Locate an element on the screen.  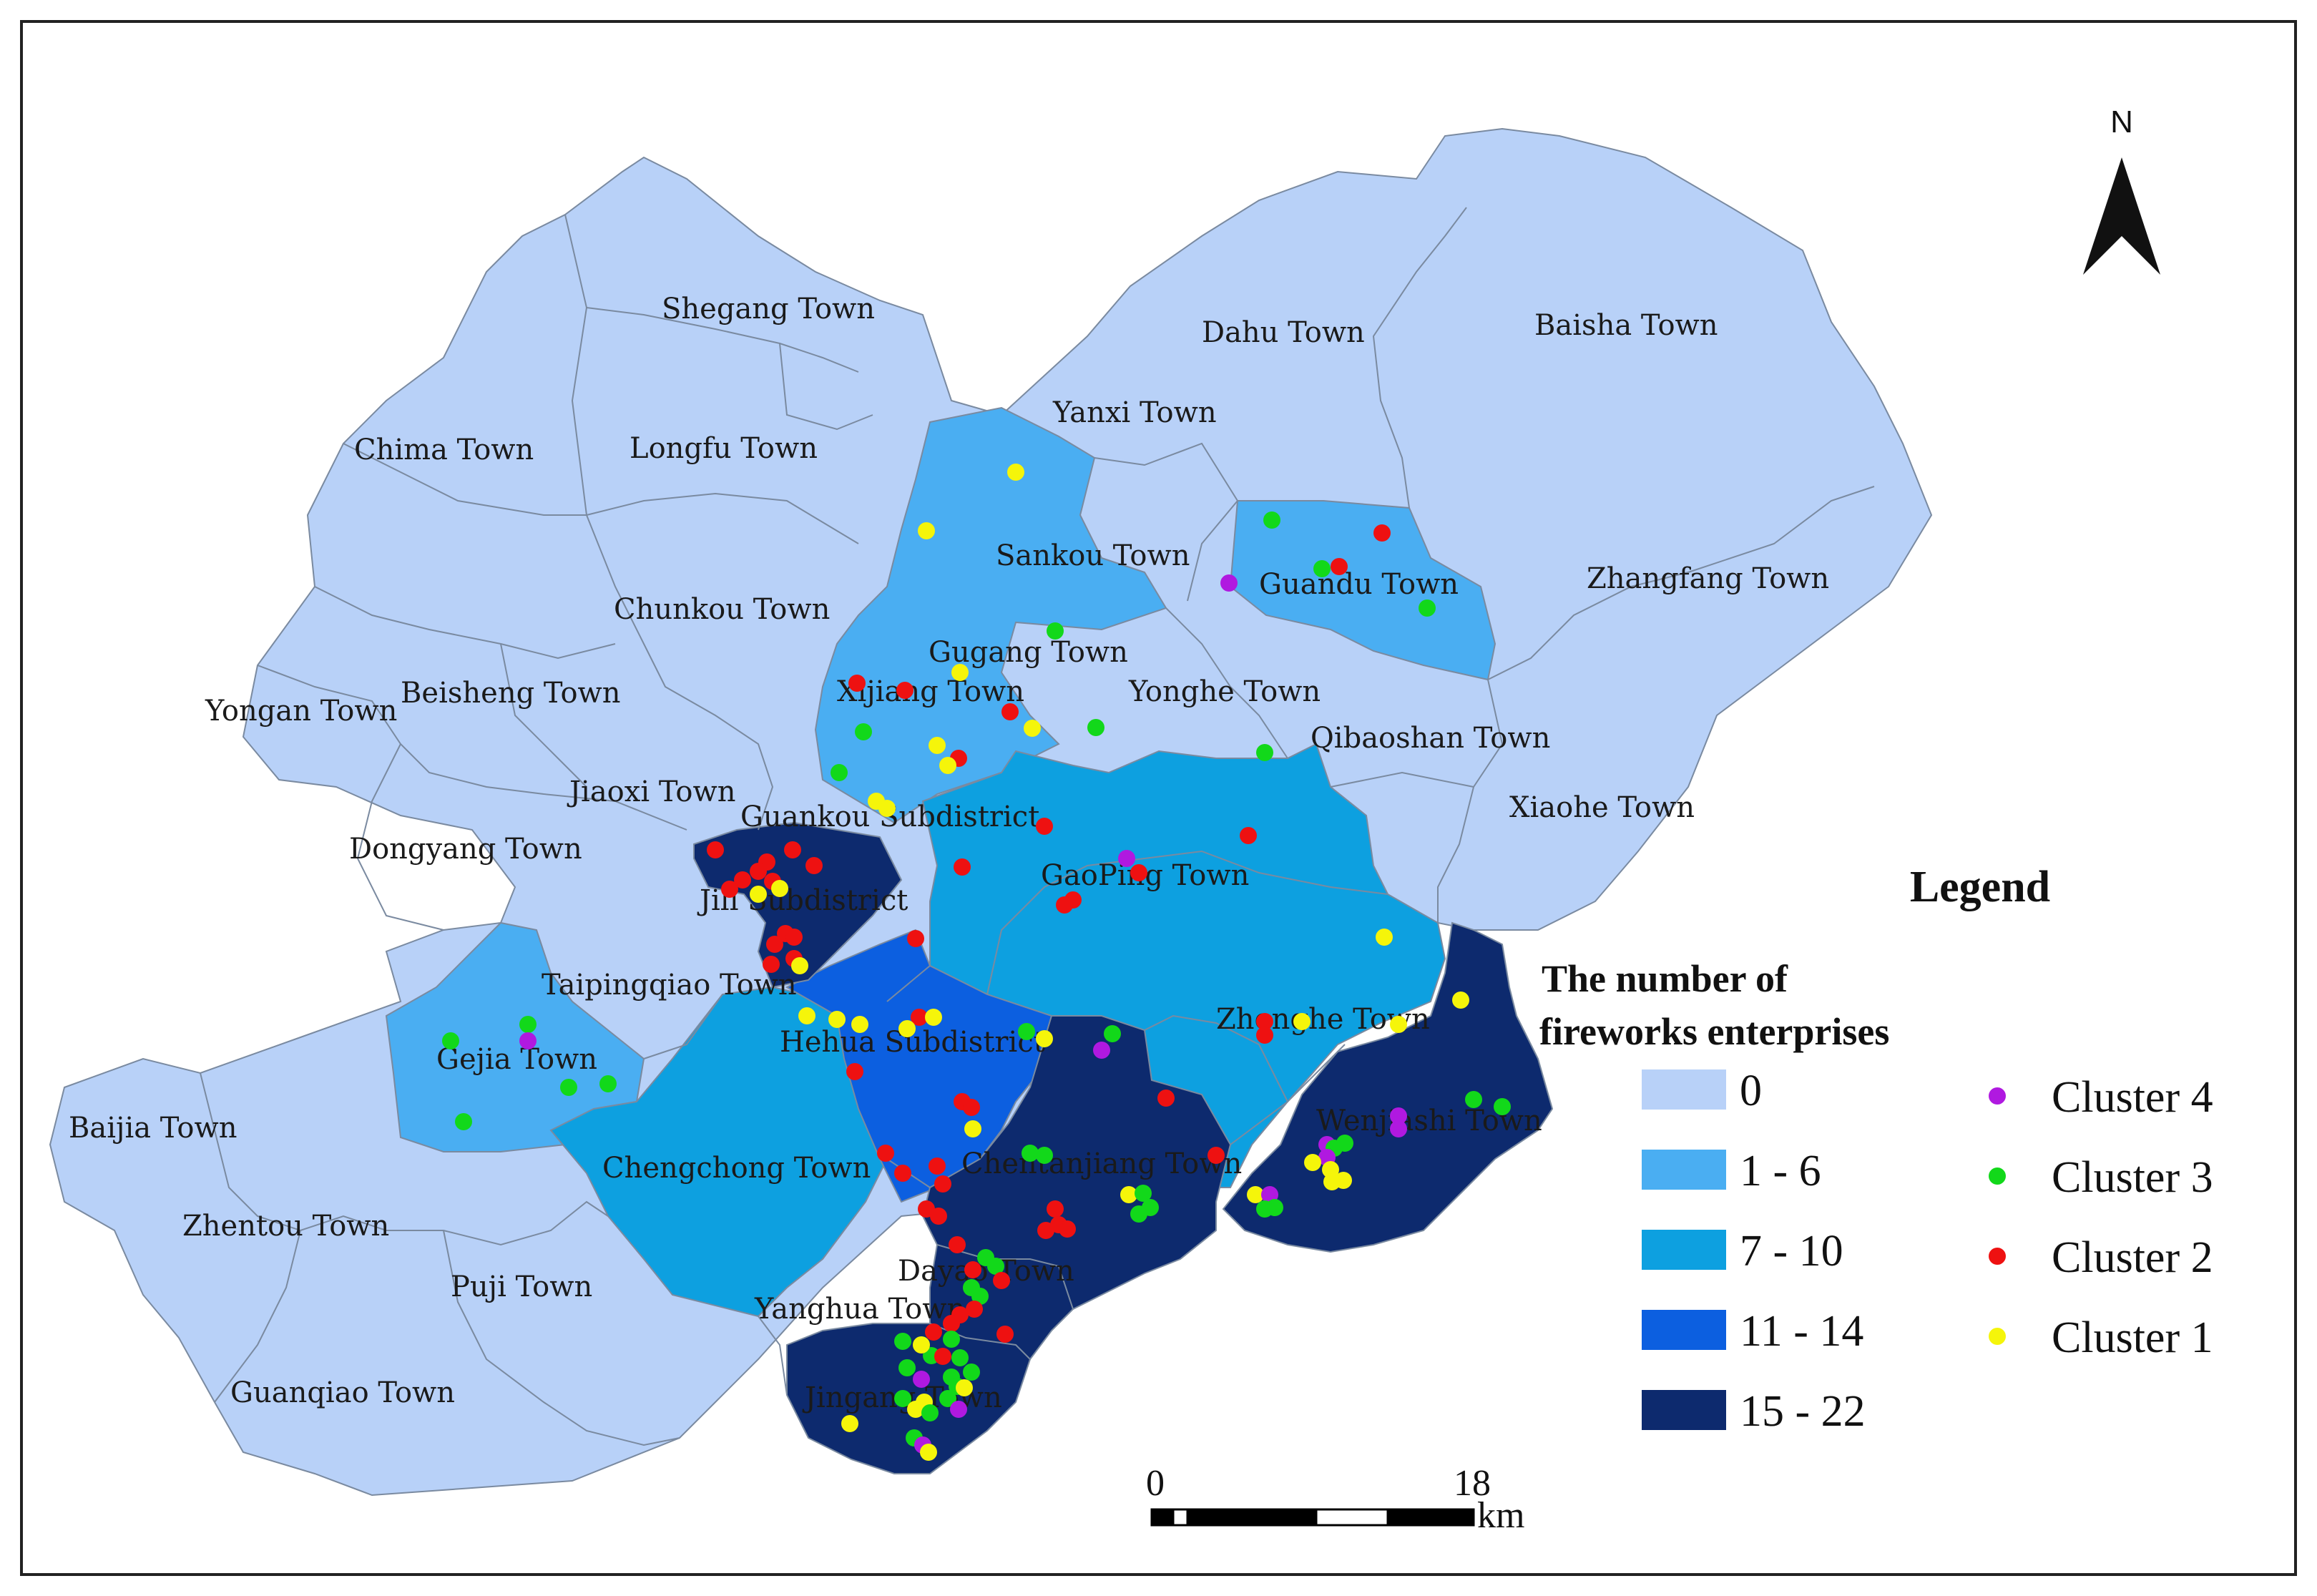
town-label: Sankou Town is located at coordinates (1093, 555).